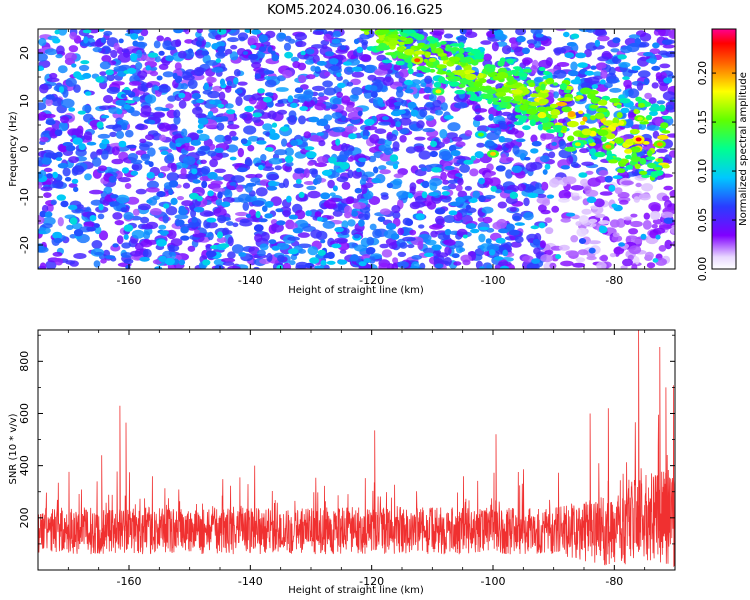 The image size is (750, 600). Describe the element at coordinates (493, 280) in the screenshot. I see `x-tick-label: -100` at that location.